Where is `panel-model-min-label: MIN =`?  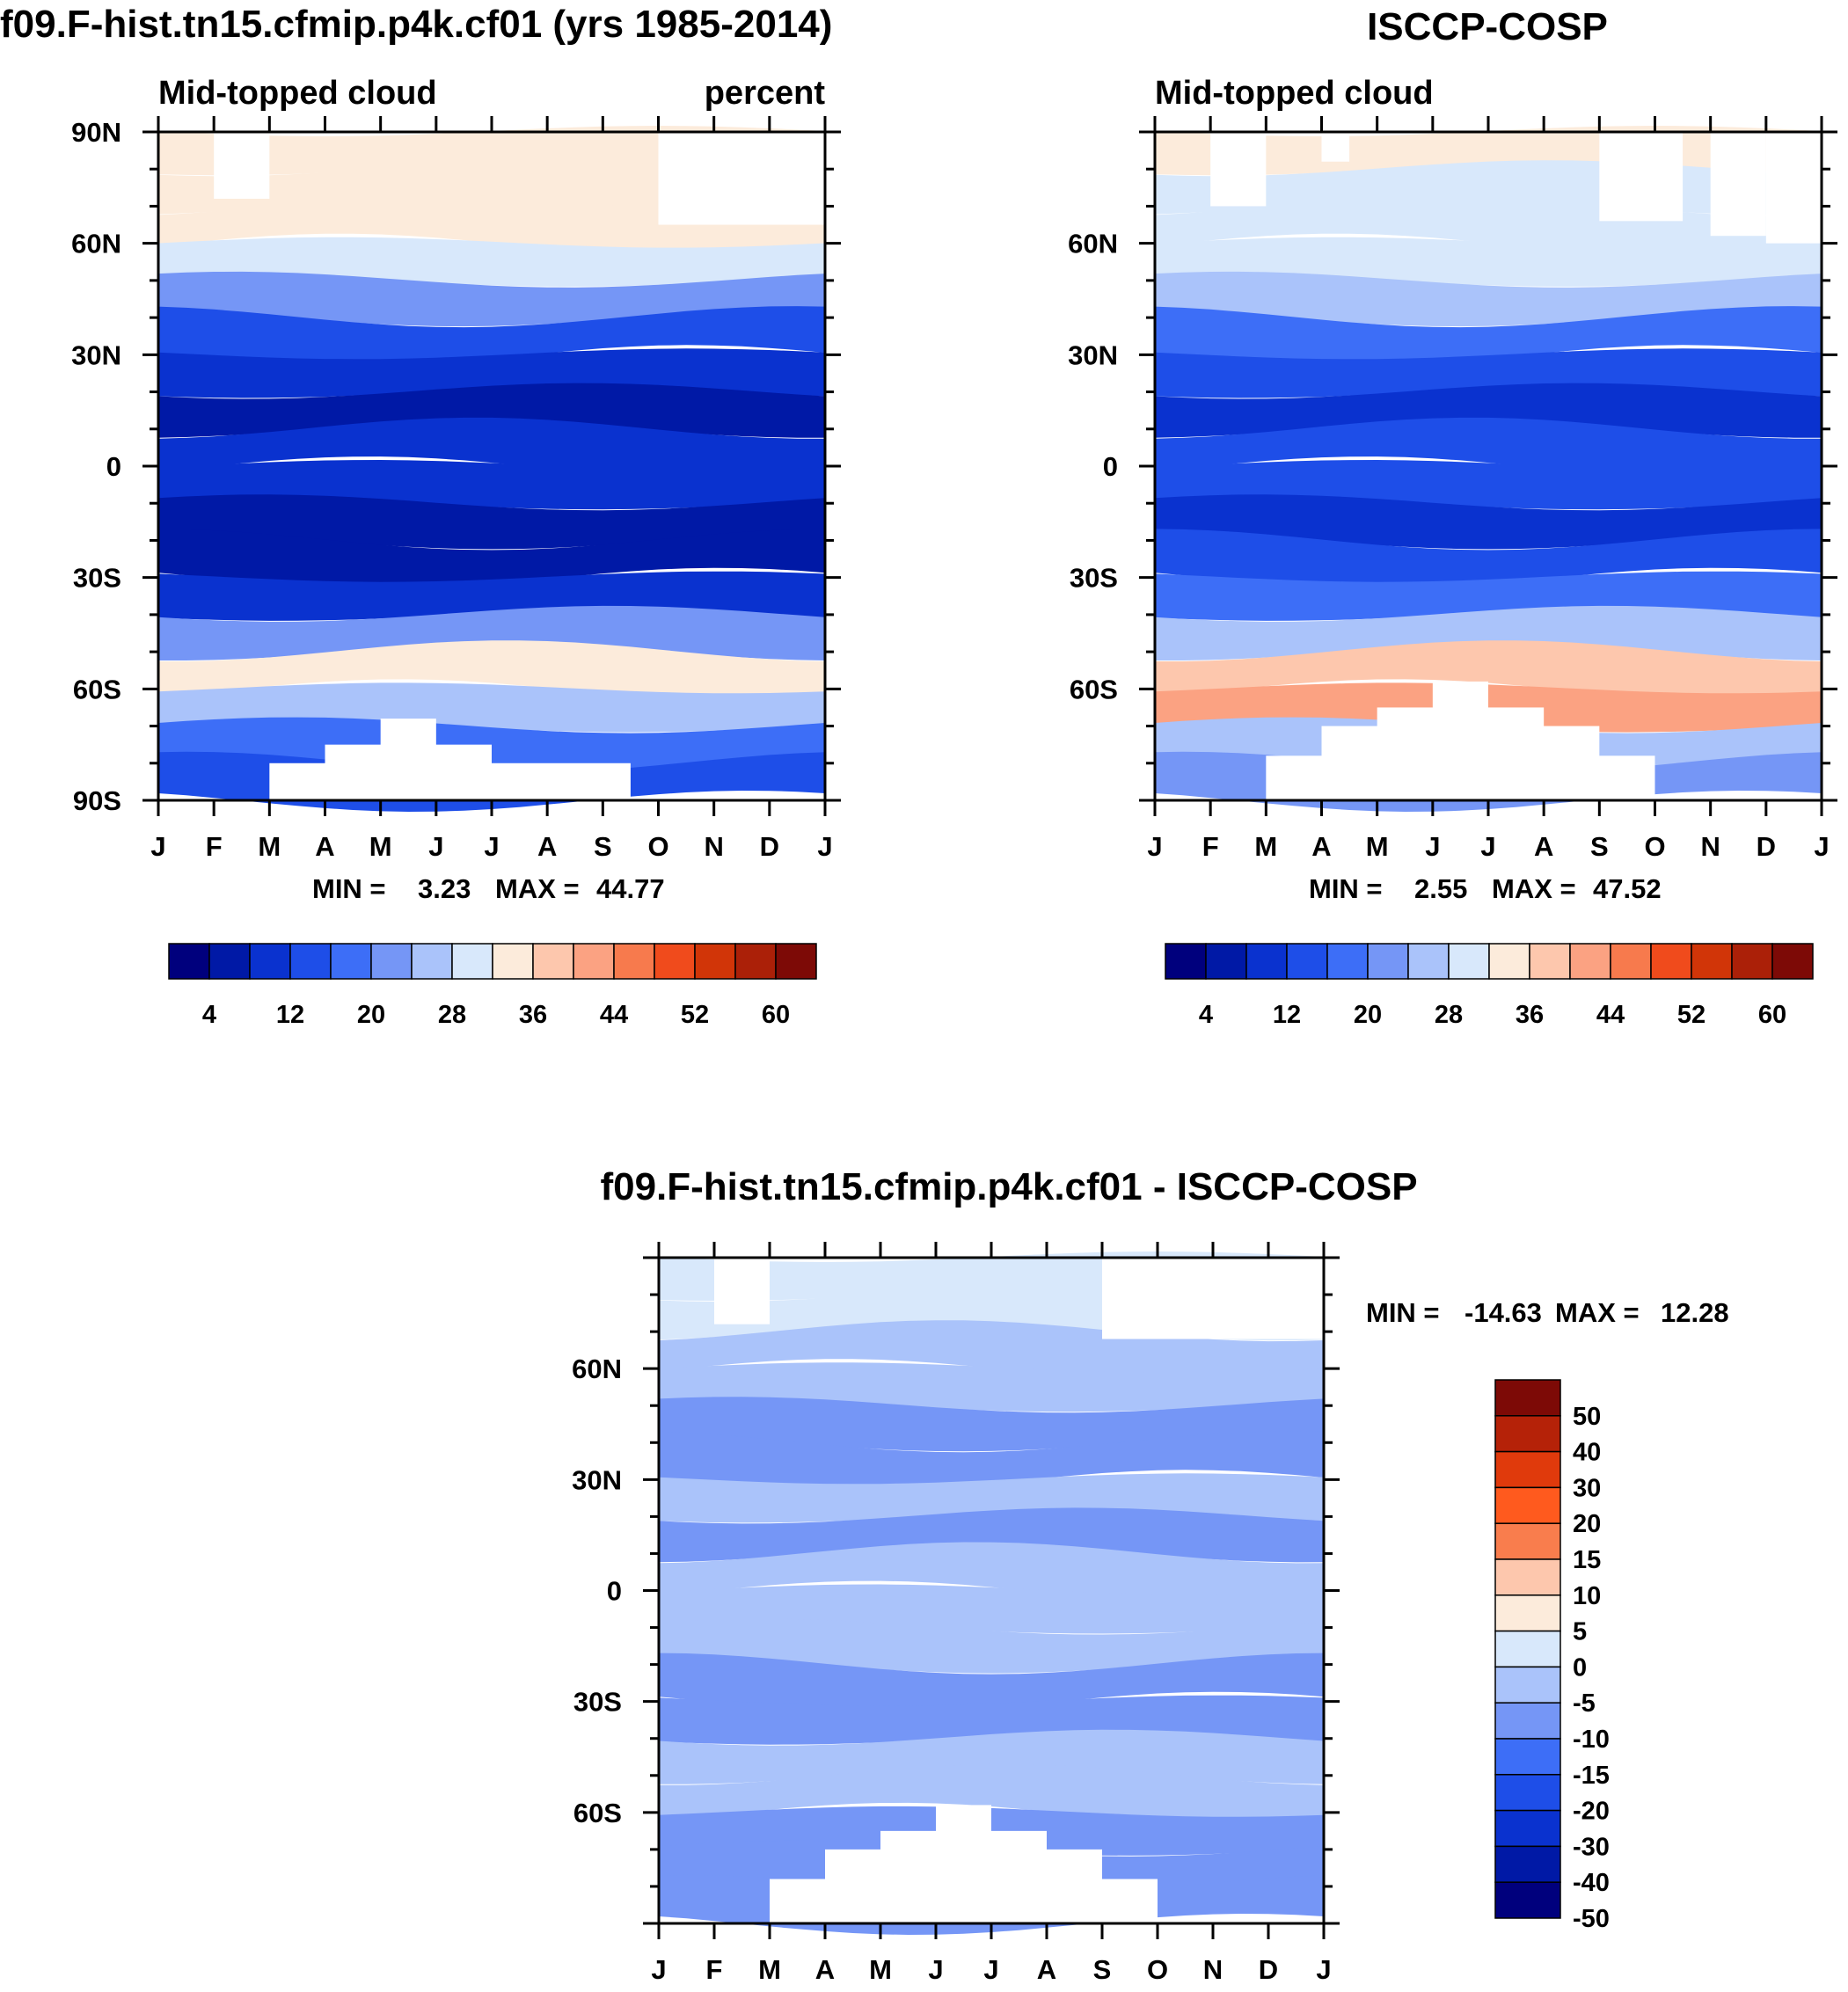 panel-model-min-label: MIN = is located at coordinates (349, 888).